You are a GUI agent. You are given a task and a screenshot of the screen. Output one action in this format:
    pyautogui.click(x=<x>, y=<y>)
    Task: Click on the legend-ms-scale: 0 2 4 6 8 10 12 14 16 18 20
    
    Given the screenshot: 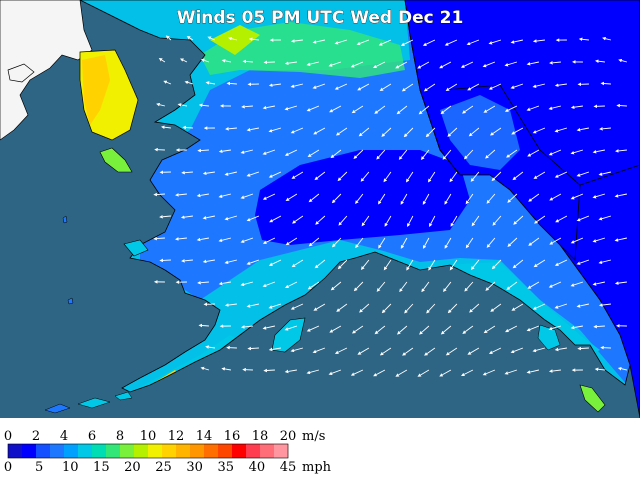 What is the action you would take?
    pyautogui.click(x=150, y=436)
    